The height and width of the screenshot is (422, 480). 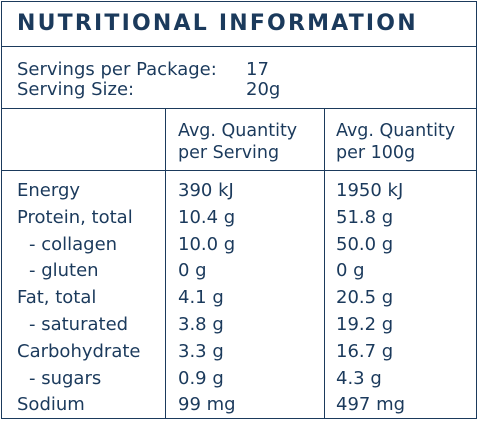 What do you see at coordinates (65, 378) in the screenshot?
I see `nutrient-name: - sugars` at bounding box center [65, 378].